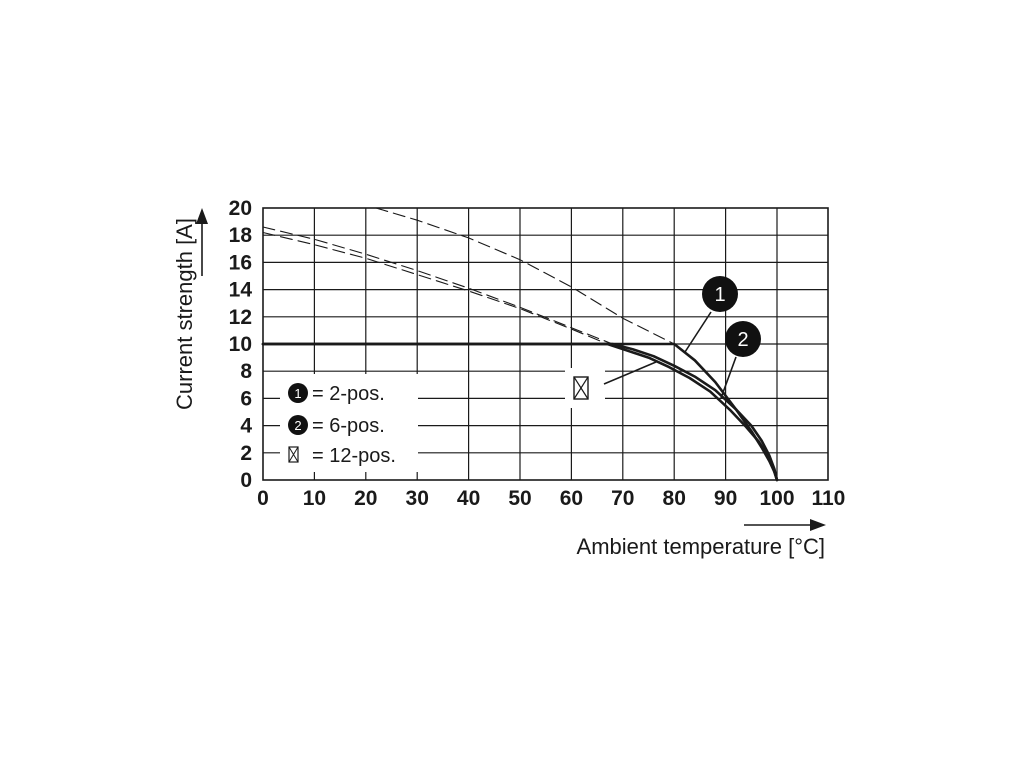 The width and height of the screenshot is (1020, 765). What do you see at coordinates (674, 498) in the screenshot?
I see `x-tick-label: 80` at bounding box center [674, 498].